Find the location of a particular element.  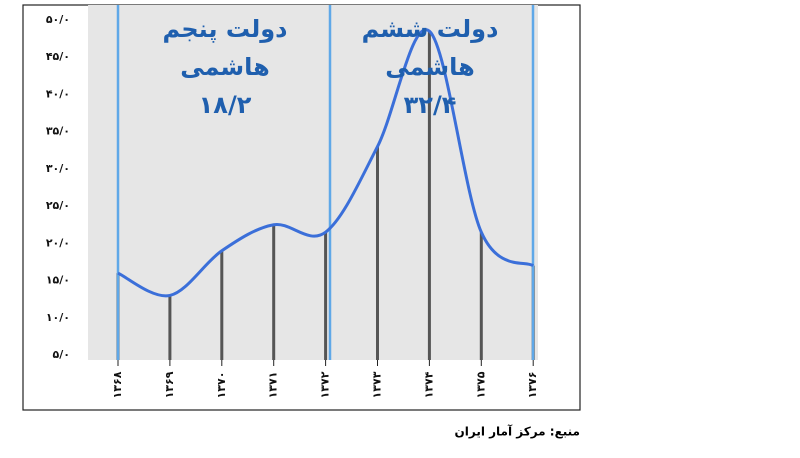

y-tick-label: ۲۵/۰ is located at coordinates (58, 205).